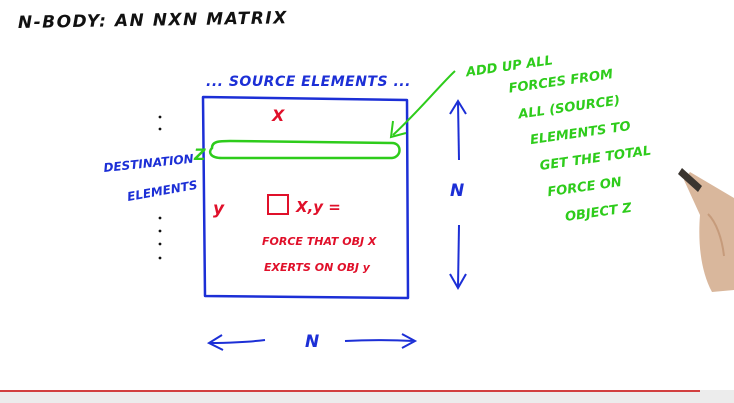 Image resolution: width=734 pixels, height=403 pixels. I want to click on pen-hand-graphic, so click(706, 230).